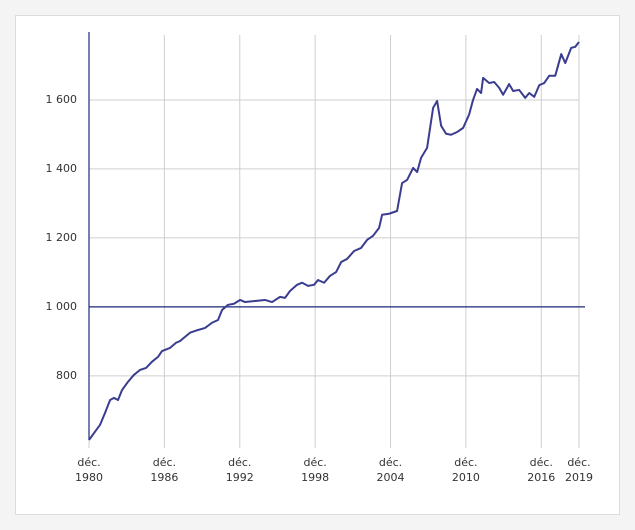  Describe the element at coordinates (62, 168) in the screenshot. I see `y-tick-label: 1 400` at that location.